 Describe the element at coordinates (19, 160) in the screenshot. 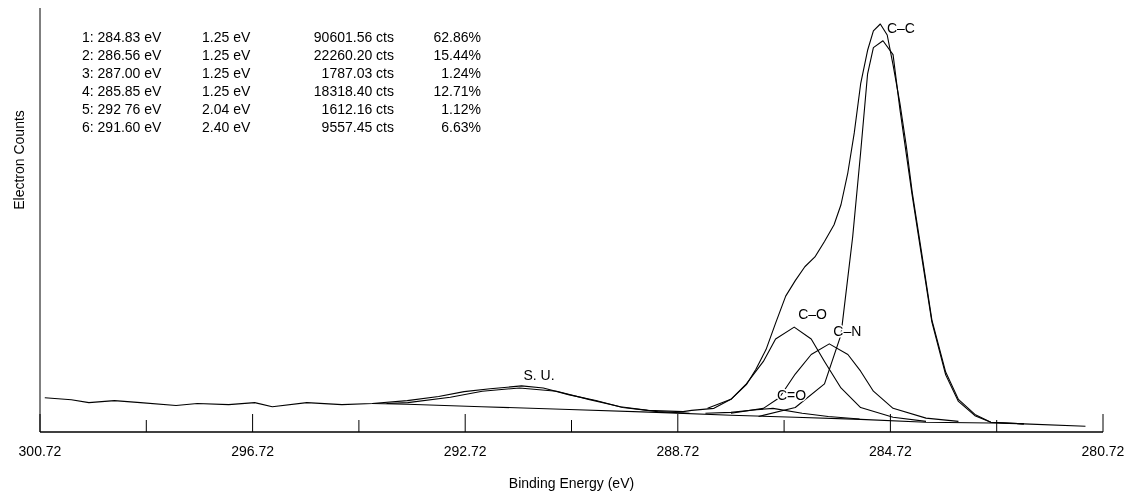

I see `y-axis-title: Electron Counts` at that location.